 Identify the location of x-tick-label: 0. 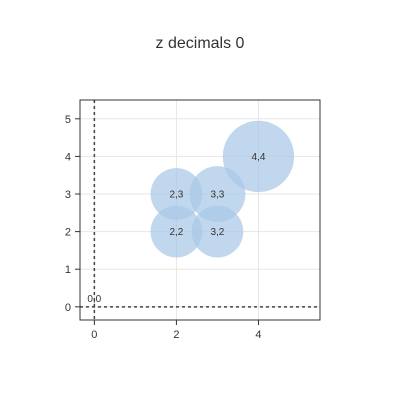
(94, 335).